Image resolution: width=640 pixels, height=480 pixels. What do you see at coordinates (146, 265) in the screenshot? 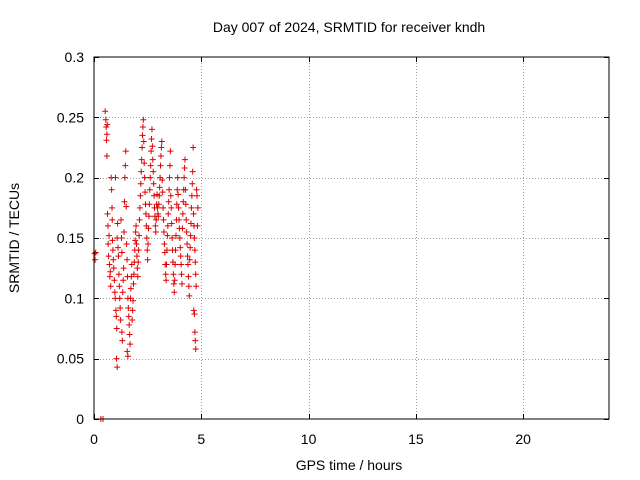
I see `data-layer` at bounding box center [146, 265].